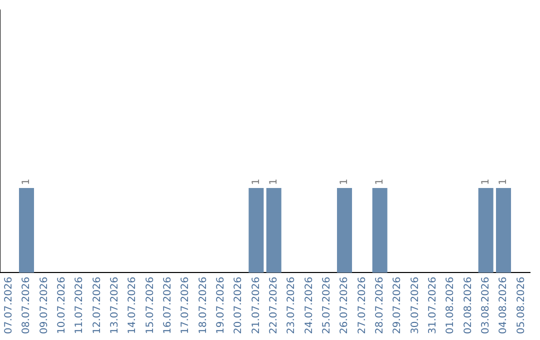 The height and width of the screenshot is (340, 540). Describe the element at coordinates (150, 305) in the screenshot. I see `x-tick-label: 15.07.2026` at that location.